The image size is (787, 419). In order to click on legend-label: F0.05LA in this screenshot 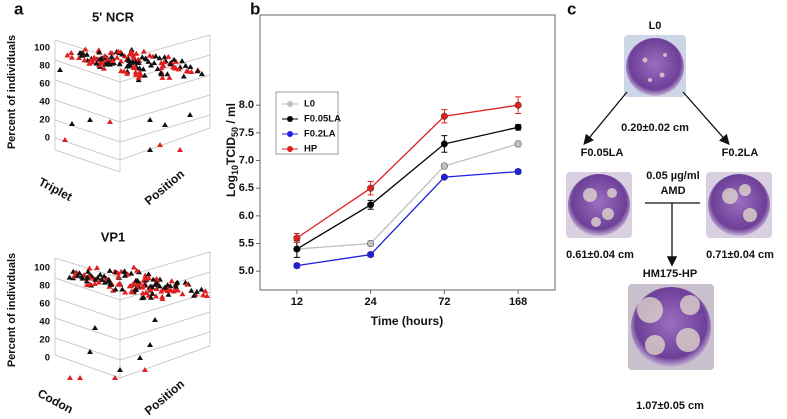, I will do `click(322, 119)`.